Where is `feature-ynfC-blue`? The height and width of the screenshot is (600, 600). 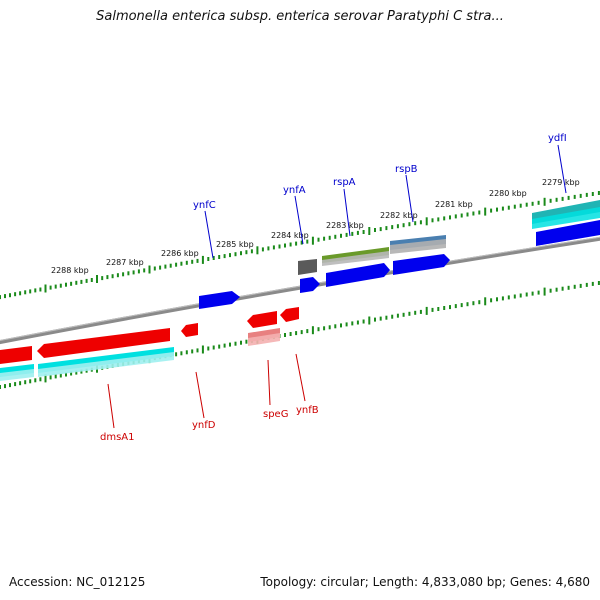
feature-ynfC-blue is located at coordinates (219, 300).